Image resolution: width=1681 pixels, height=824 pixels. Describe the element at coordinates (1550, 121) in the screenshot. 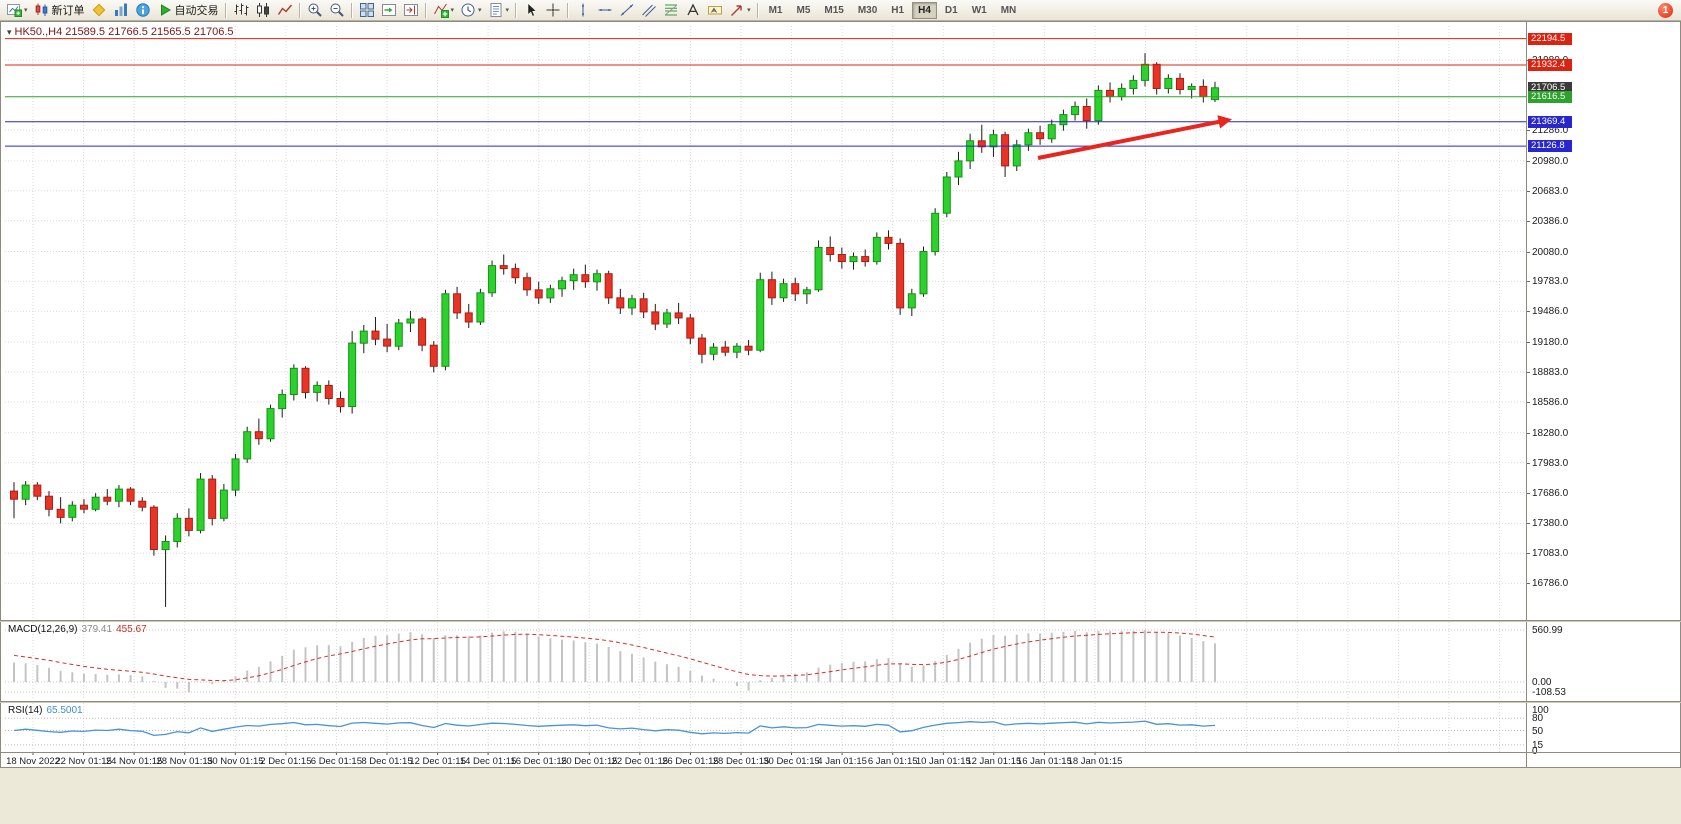

I see `price-tag-support-blue-1: 21369.4` at that location.